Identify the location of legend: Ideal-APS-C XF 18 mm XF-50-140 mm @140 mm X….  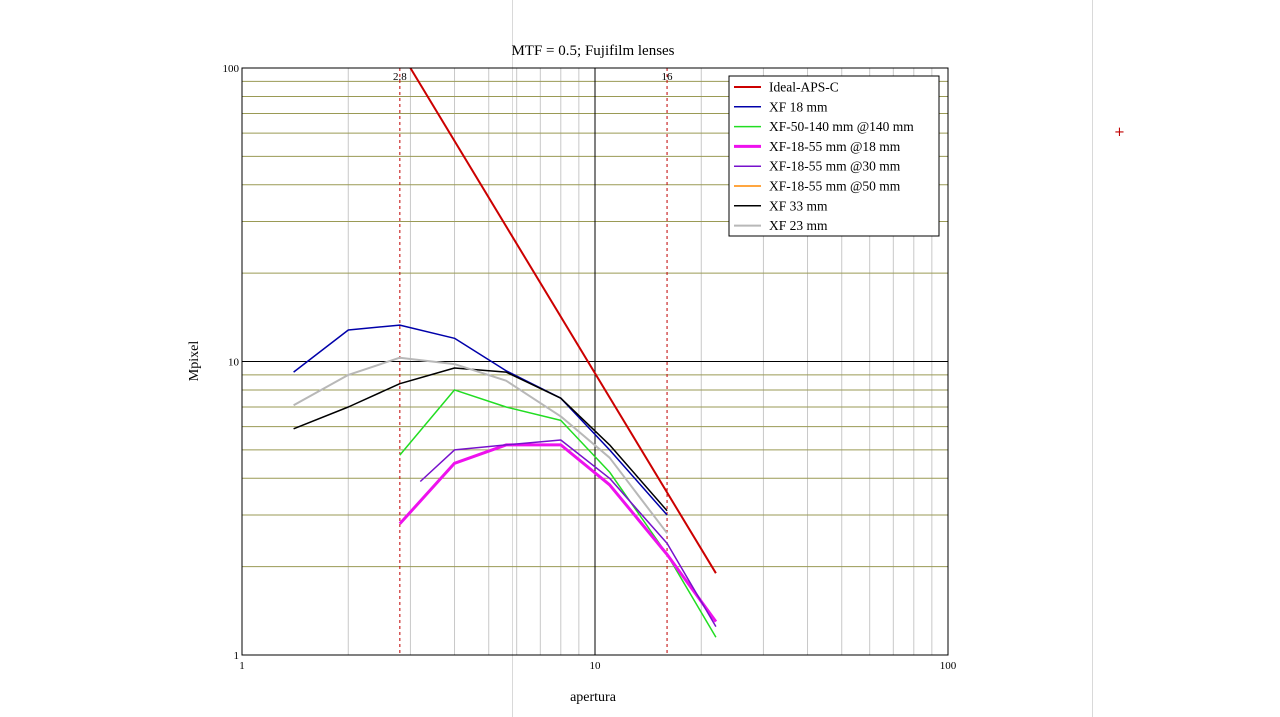
(834, 156).